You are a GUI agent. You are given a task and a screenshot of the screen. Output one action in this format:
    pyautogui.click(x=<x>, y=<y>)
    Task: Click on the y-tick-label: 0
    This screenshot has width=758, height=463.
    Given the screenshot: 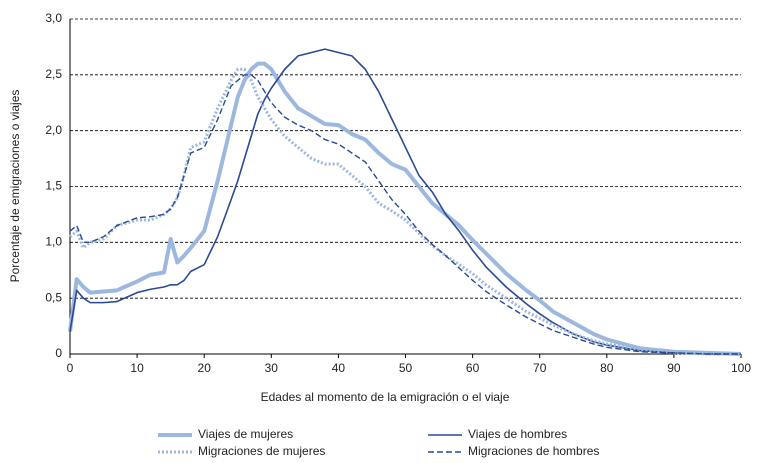 What is the action you would take?
    pyautogui.click(x=58, y=353)
    